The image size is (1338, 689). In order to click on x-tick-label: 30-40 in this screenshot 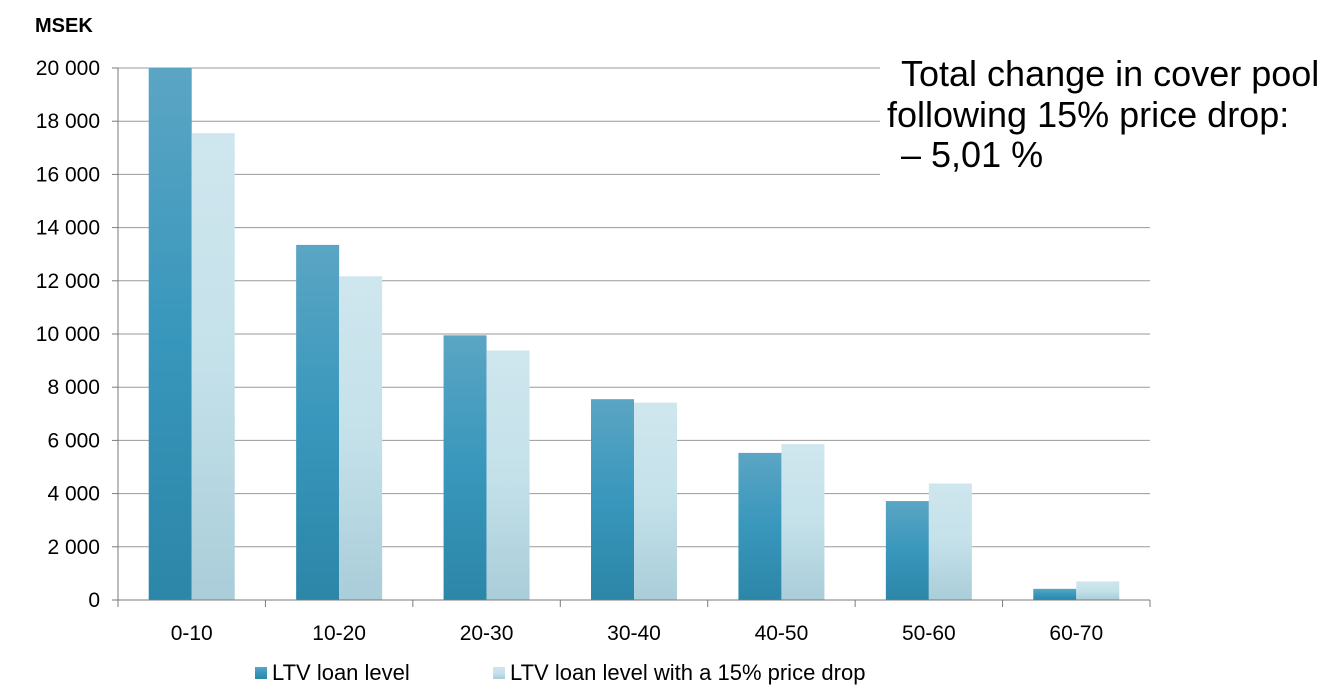, I will do `click(634, 633)`.